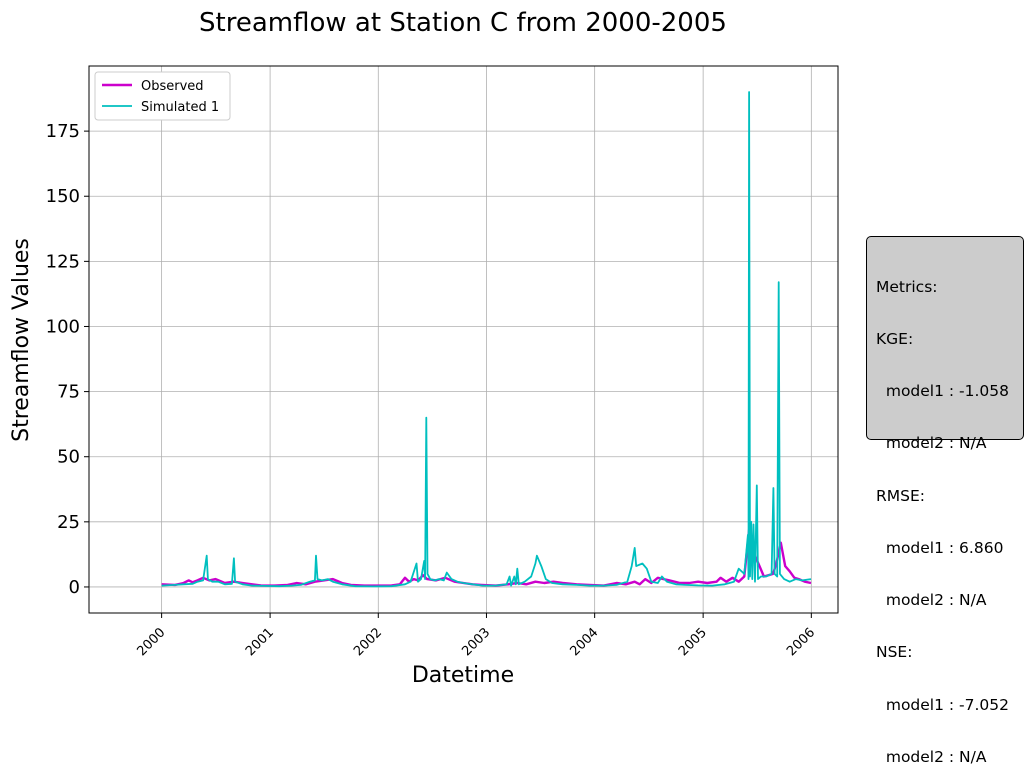 The width and height of the screenshot is (1028, 784). Describe the element at coordinates (895, 339) in the screenshot. I see `metrics-line: KGE:` at that location.